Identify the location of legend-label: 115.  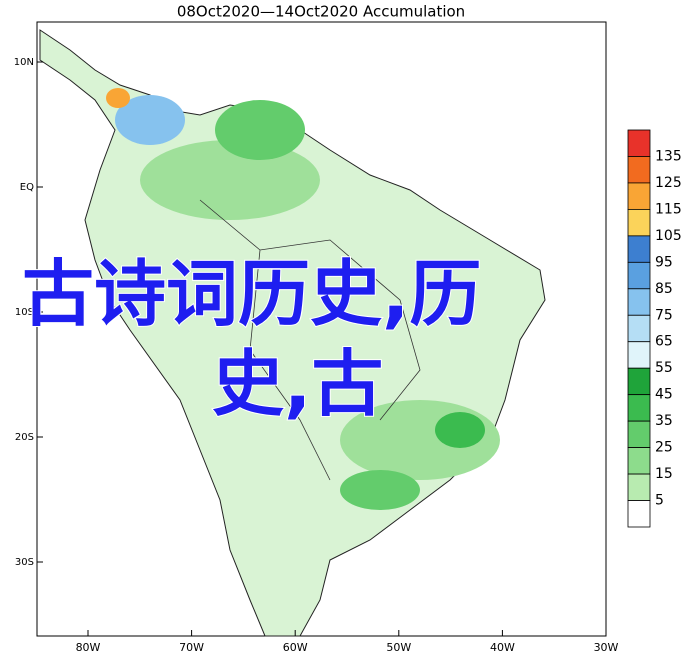
(668, 209).